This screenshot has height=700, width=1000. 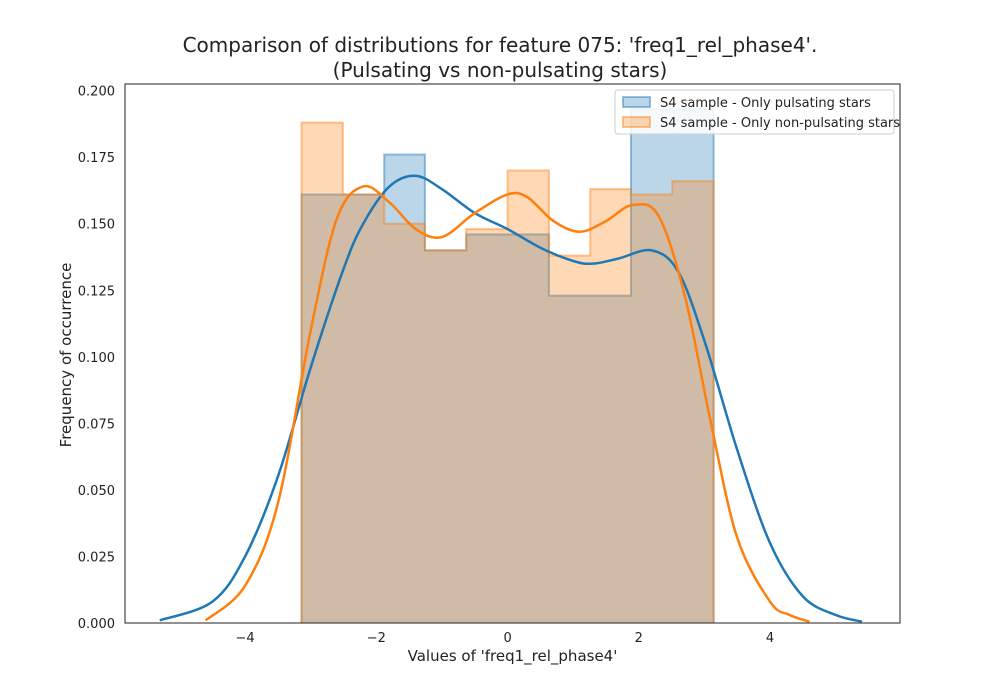 I want to click on y-tick-label: 0.125, so click(x=96, y=291).